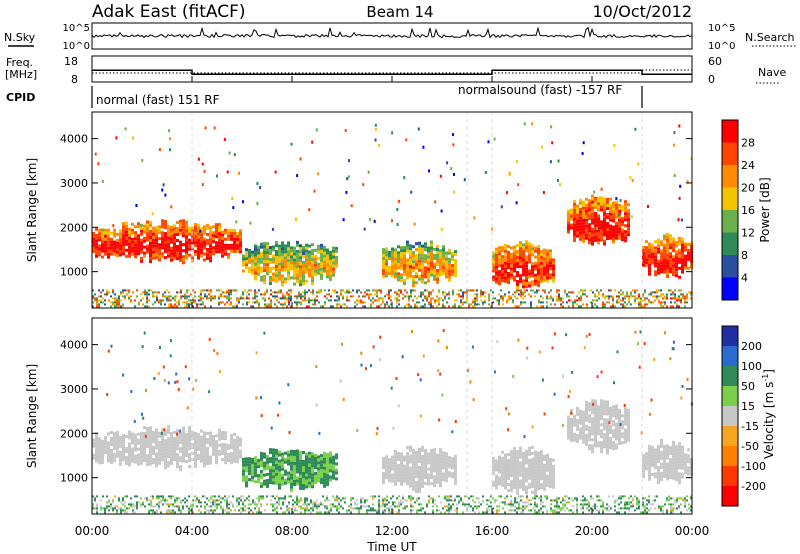  Describe the element at coordinates (74, 183) in the screenshot. I see `y-tick-label: 3000` at that location.